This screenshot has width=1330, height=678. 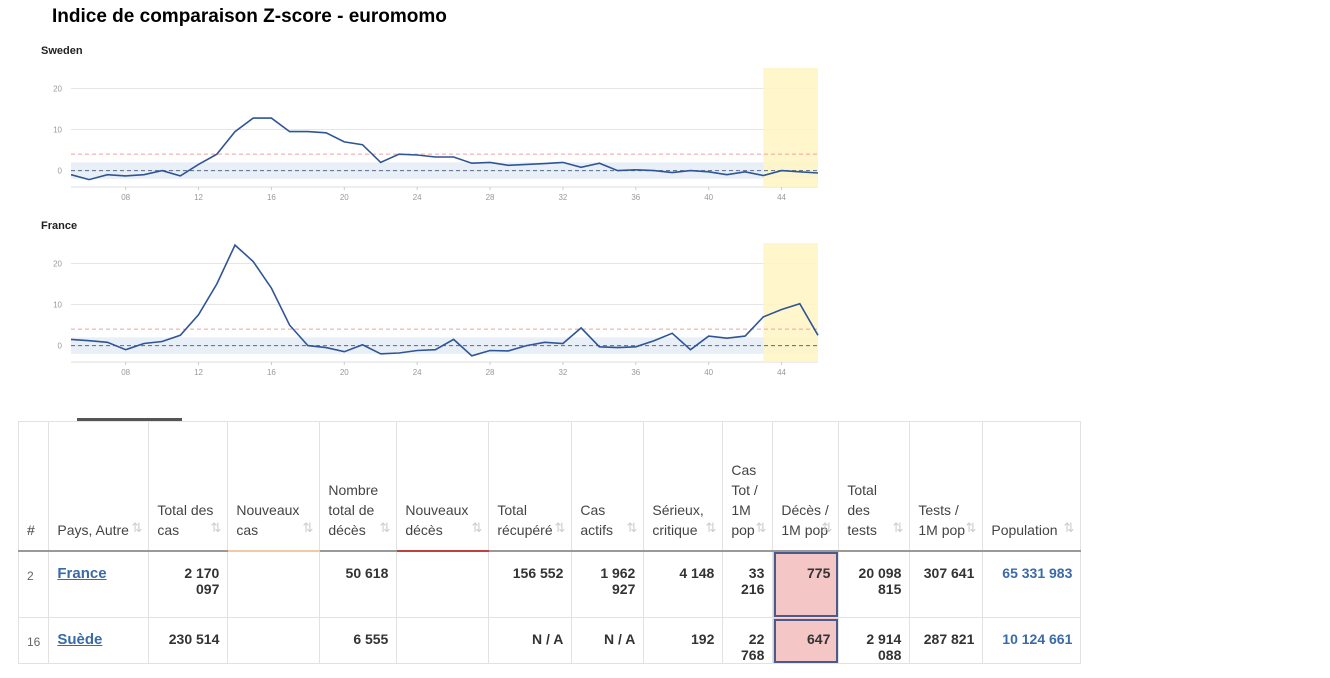 What do you see at coordinates (683, 584) in the screenshot?
I see `table-cell: 4 148` at bounding box center [683, 584].